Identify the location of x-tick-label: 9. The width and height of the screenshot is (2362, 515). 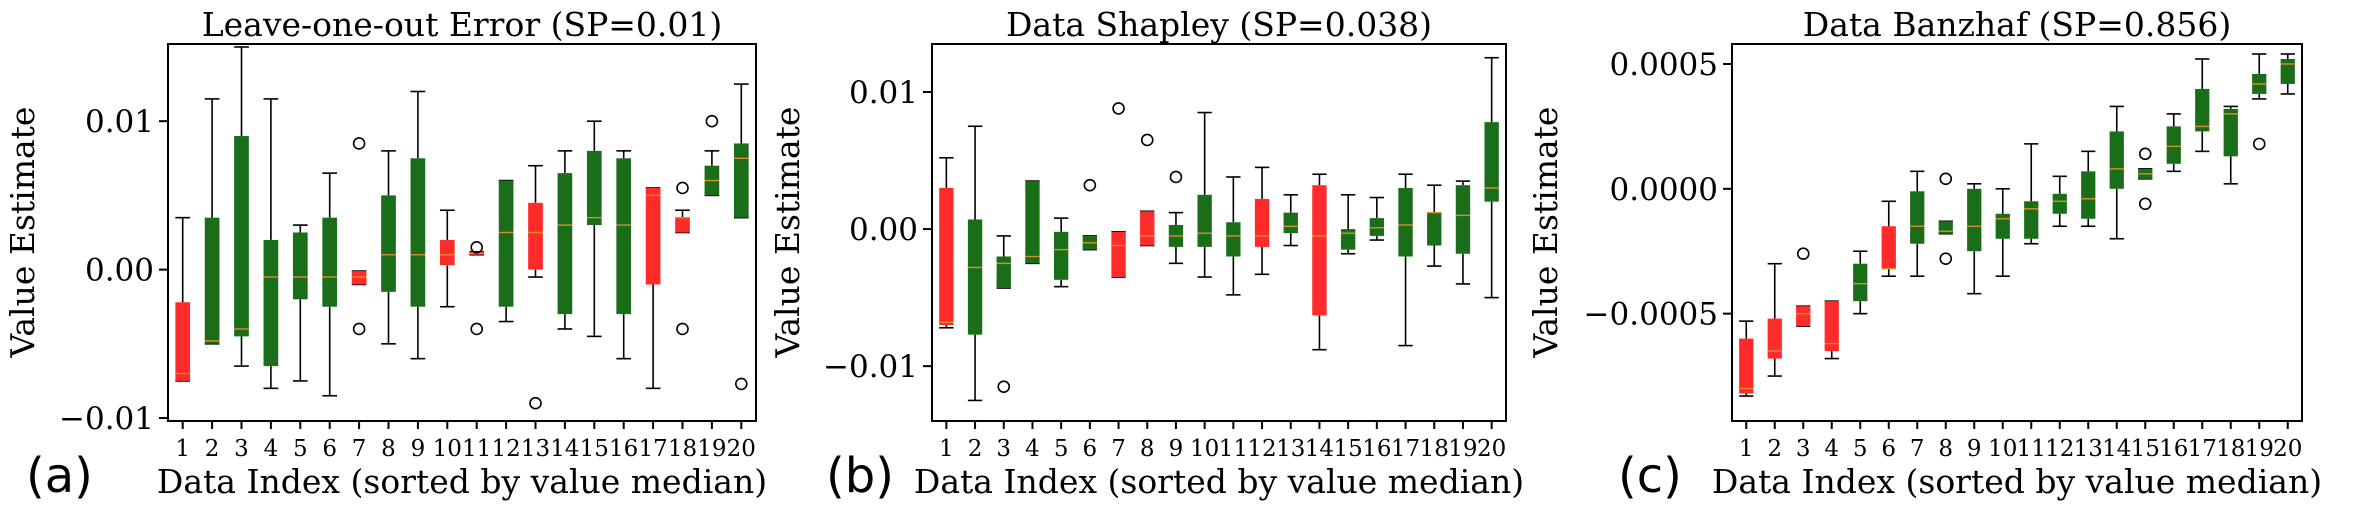
(1974, 449).